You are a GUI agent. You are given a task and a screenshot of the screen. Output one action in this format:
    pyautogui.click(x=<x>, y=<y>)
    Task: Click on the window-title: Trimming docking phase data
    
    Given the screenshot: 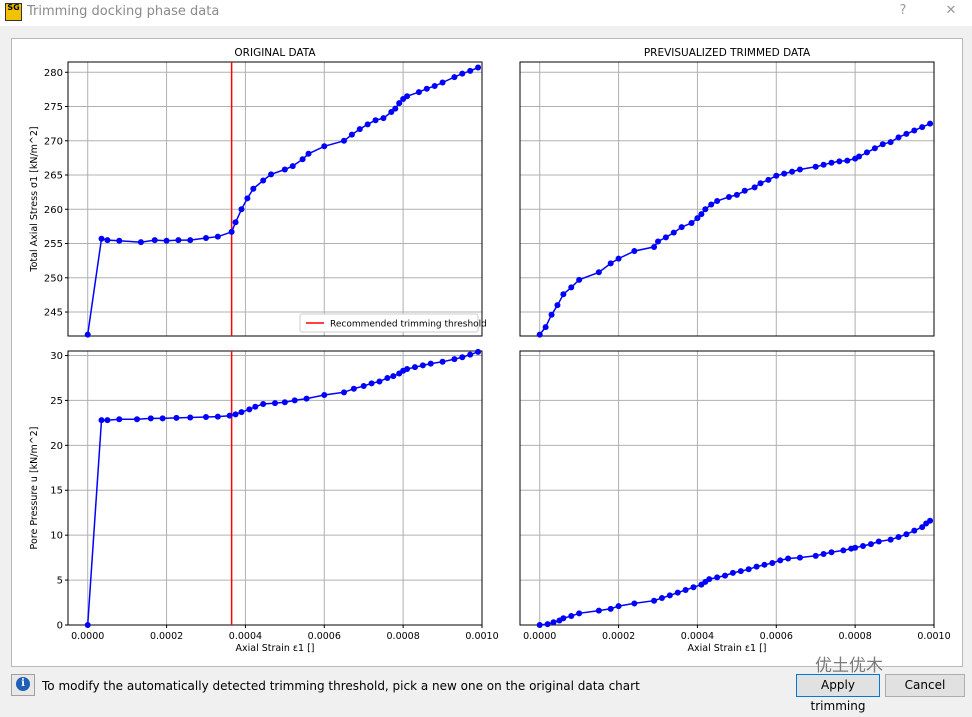 What is the action you would take?
    pyautogui.click(x=123, y=11)
    